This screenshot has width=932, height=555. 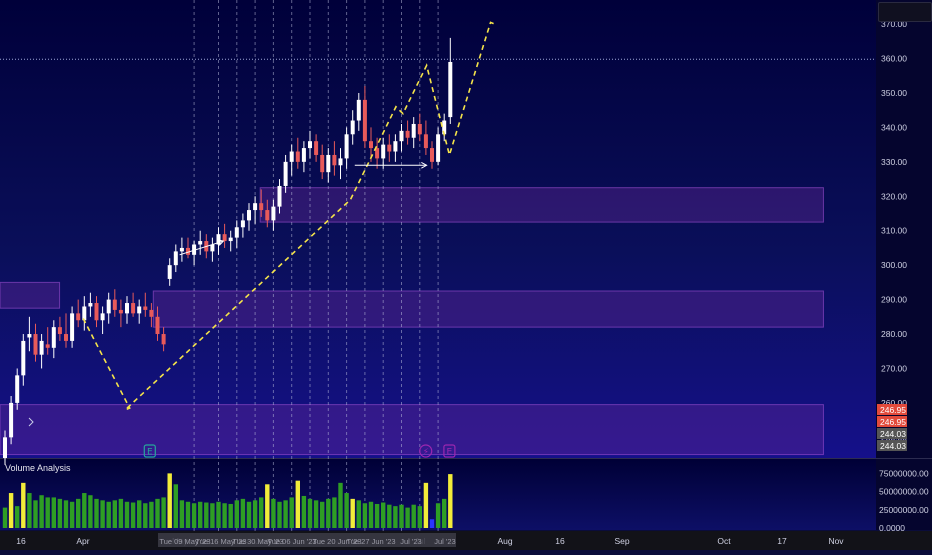 I want to click on event-marker-label-2: E, so click(x=450, y=453).